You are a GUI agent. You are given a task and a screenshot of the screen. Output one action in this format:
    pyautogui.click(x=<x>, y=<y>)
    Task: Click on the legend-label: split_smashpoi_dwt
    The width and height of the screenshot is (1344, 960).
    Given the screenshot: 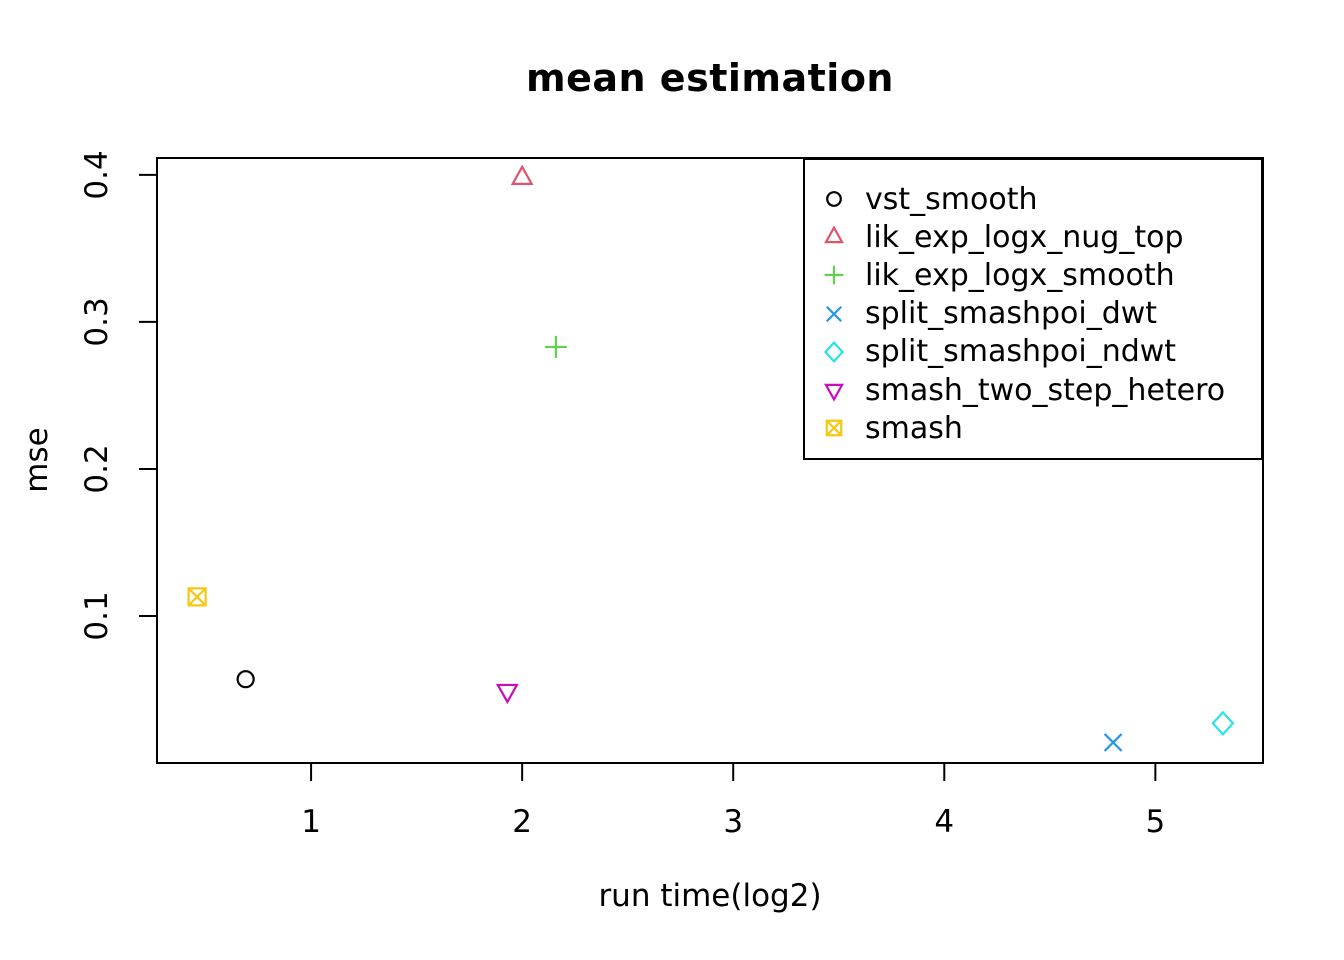 What is the action you would take?
    pyautogui.click(x=1011, y=314)
    